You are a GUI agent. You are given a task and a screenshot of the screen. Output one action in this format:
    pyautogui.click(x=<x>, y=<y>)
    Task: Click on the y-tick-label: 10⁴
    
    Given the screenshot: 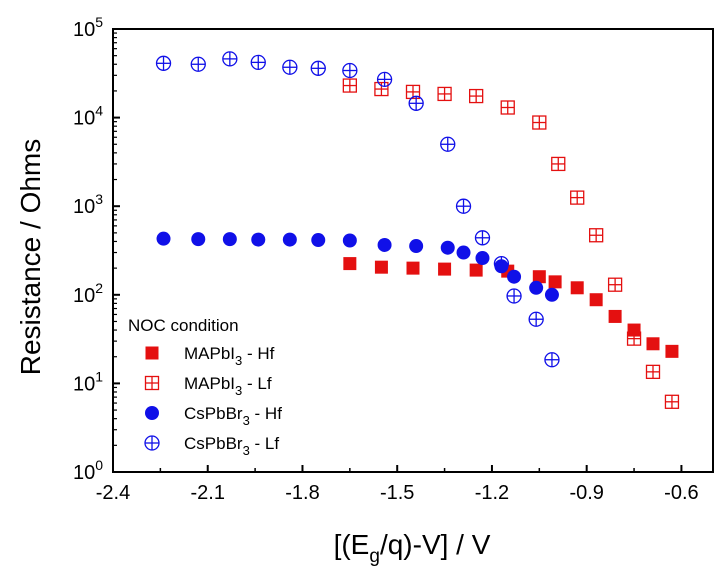 What is the action you would take?
    pyautogui.click(x=88, y=116)
    